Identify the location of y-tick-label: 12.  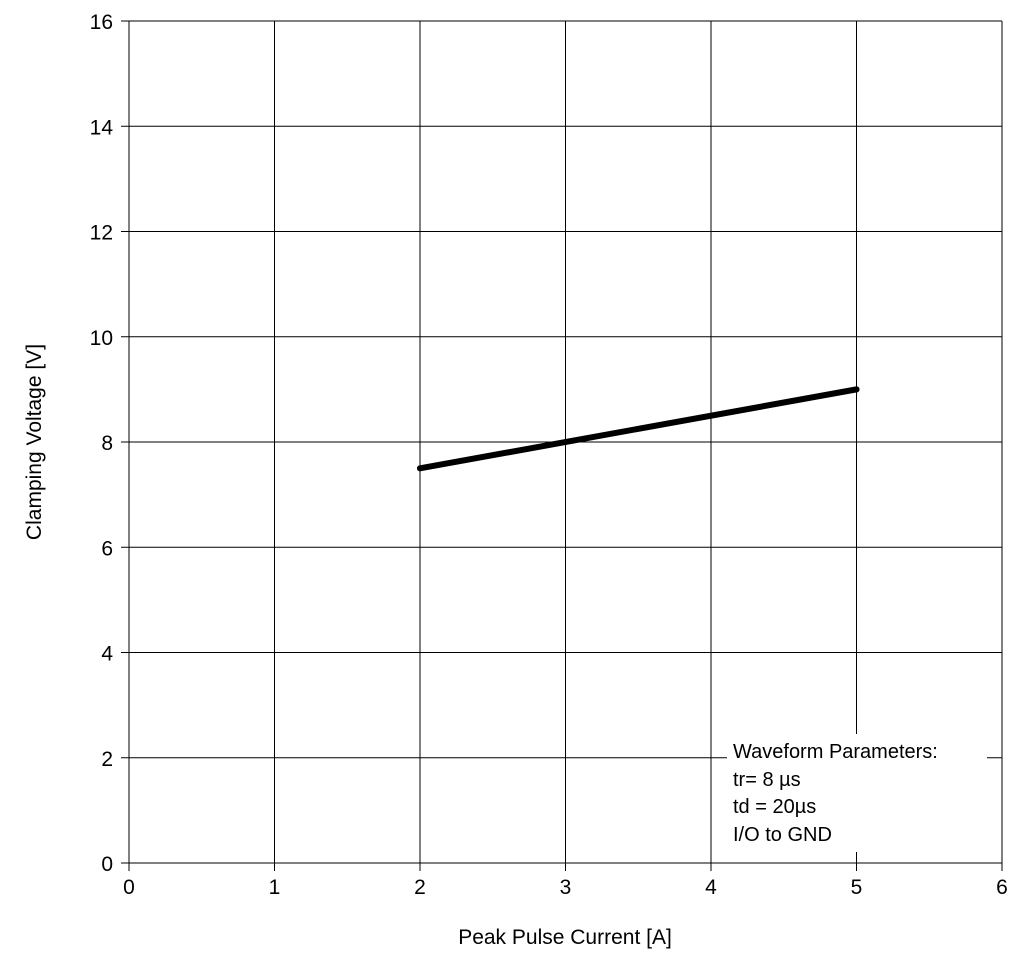
(101, 233).